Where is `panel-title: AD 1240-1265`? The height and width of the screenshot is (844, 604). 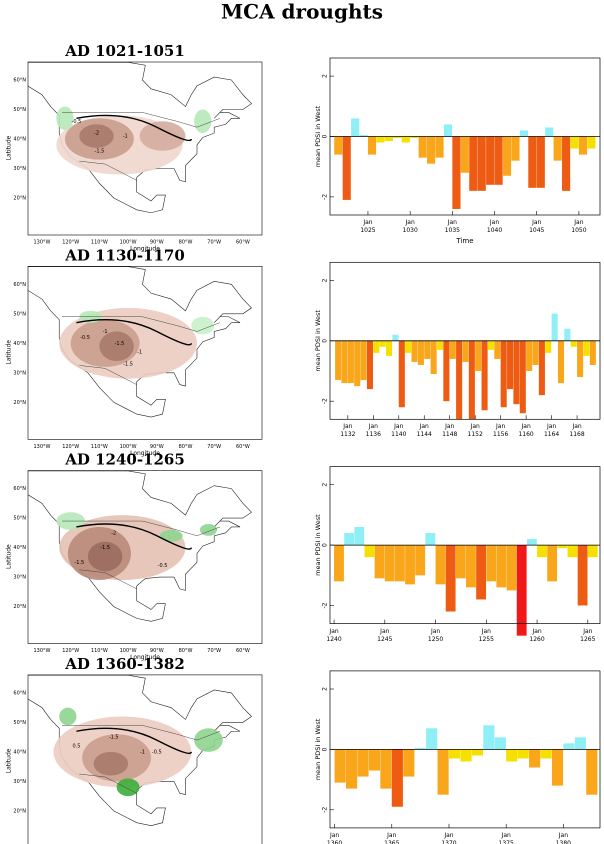
panel-title: AD 1240-1265 is located at coordinates (124, 460).